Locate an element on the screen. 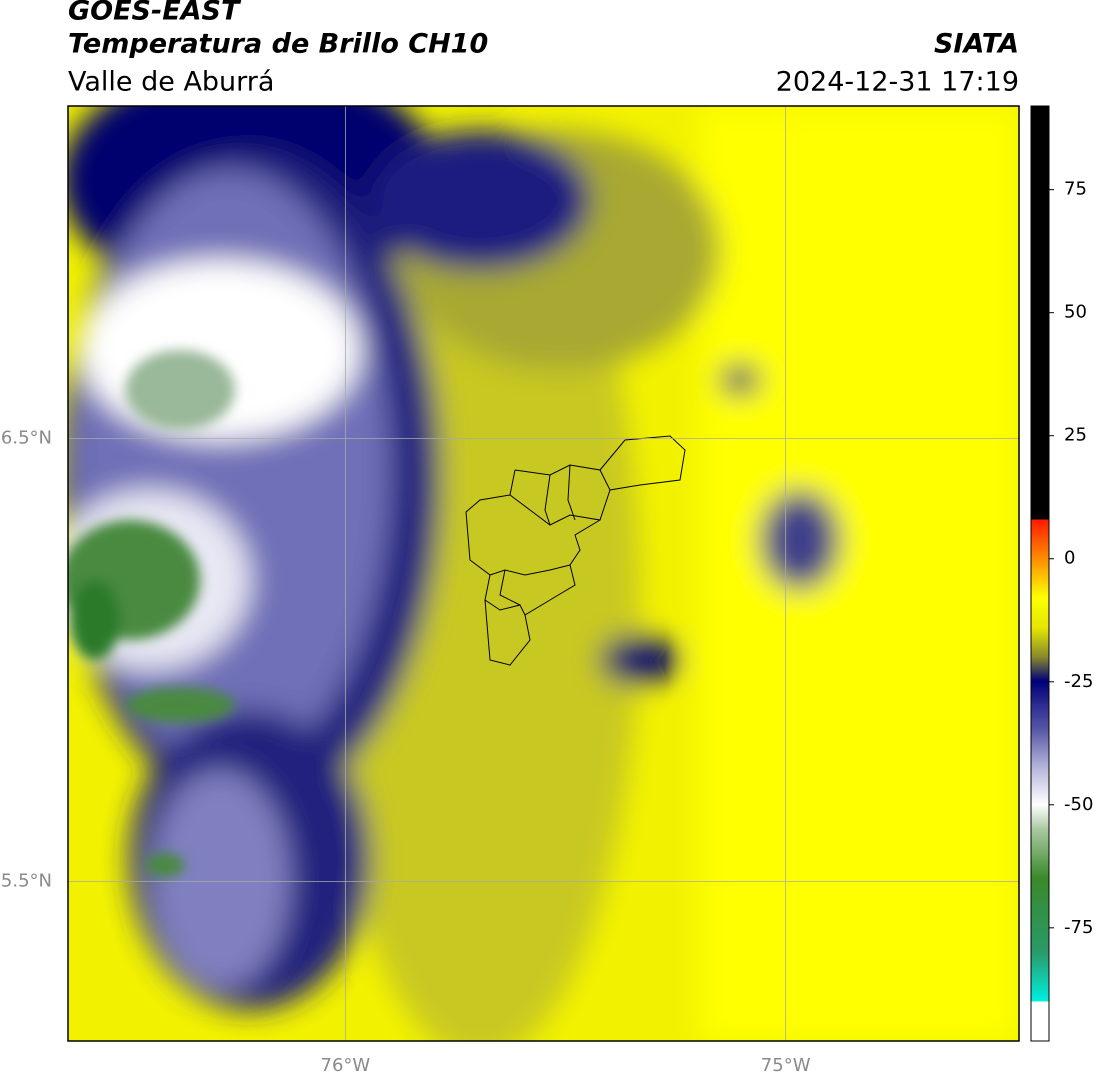 The width and height of the screenshot is (1094, 1082). title: GOES-EAST is located at coordinates (155, 13).